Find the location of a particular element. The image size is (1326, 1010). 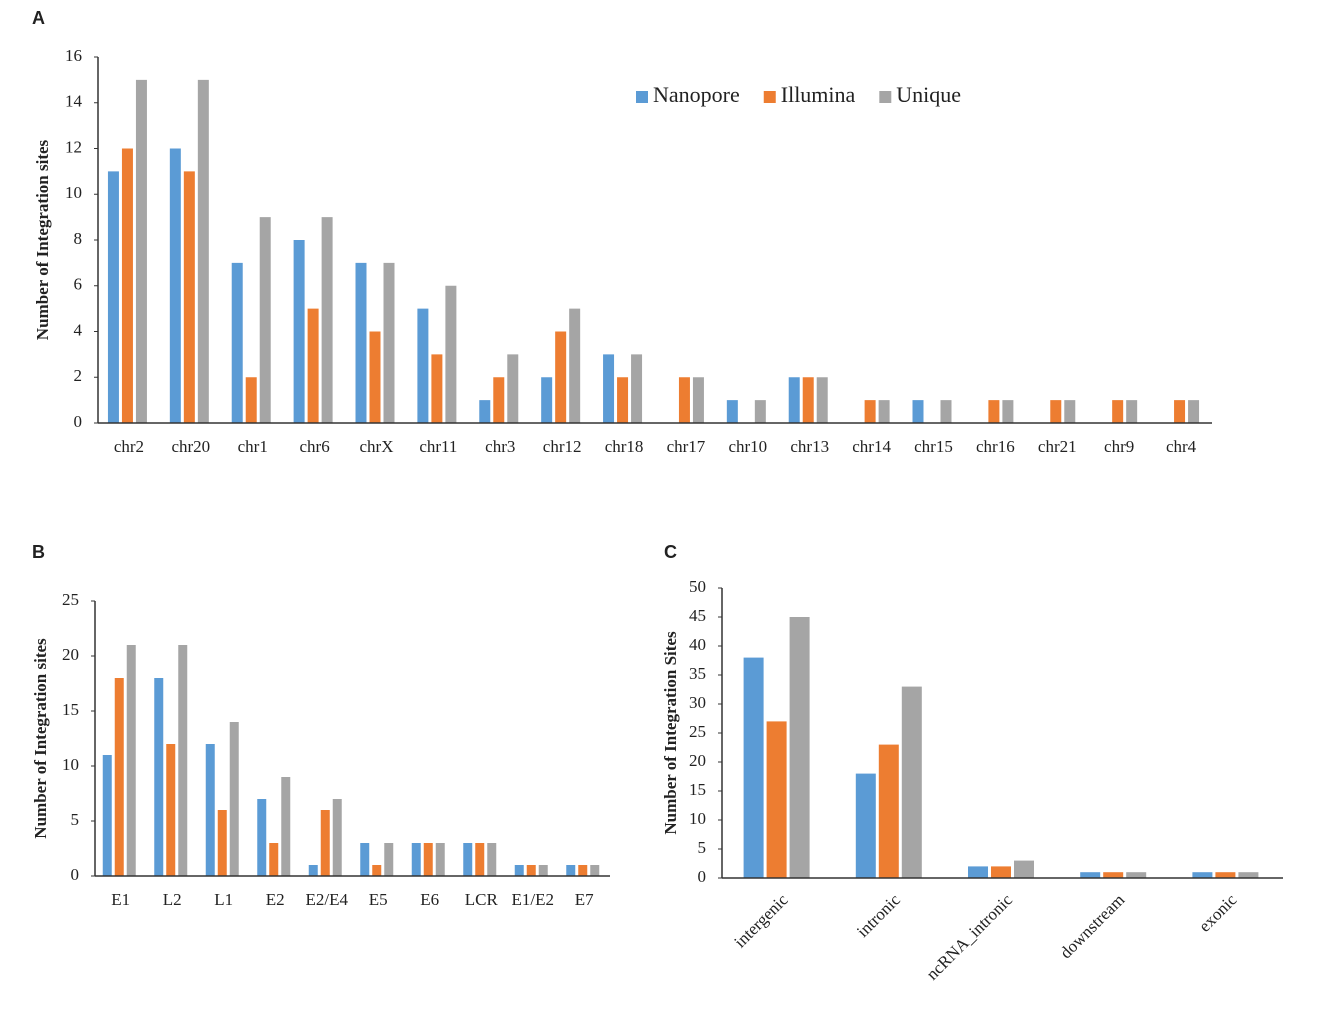

x-tick-label: L1 is located at coordinates (223, 899).